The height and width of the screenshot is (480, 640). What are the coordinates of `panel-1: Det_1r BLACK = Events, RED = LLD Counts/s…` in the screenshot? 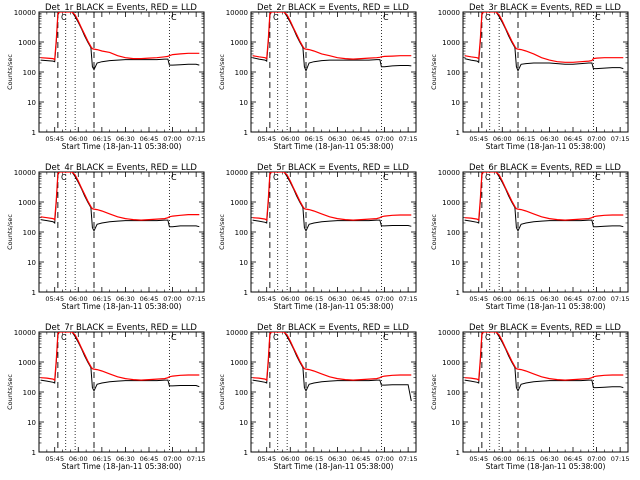 It's located at (106, 77).